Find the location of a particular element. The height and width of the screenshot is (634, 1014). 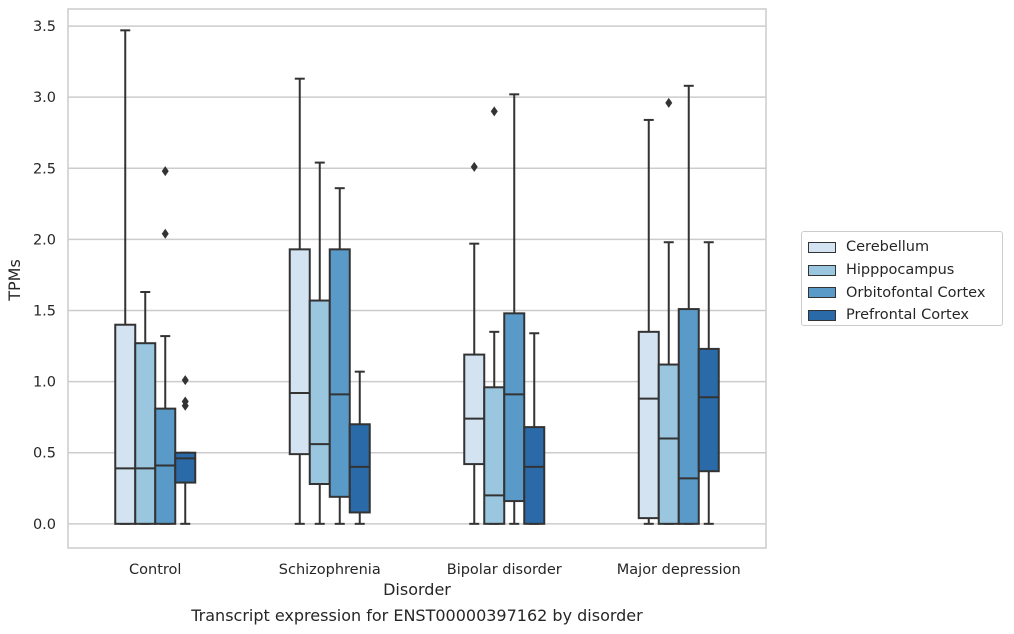

legend-label: Hipppocampus is located at coordinates (900, 270).